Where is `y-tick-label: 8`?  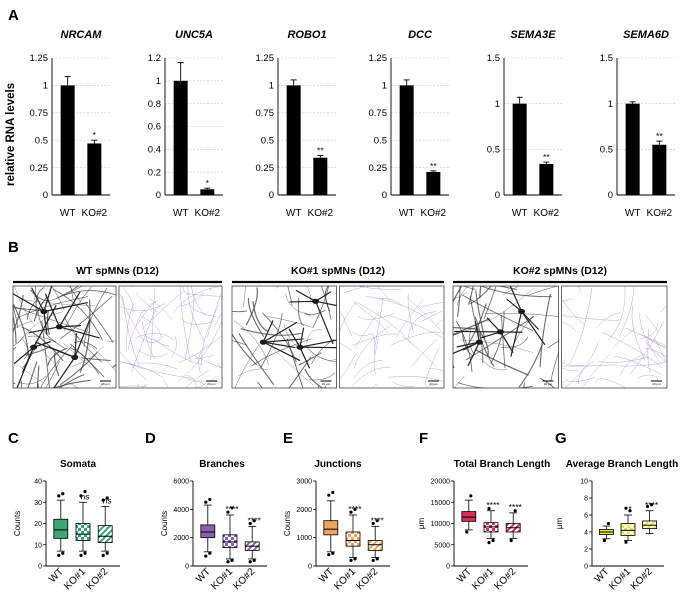
y-tick-label: 8 is located at coordinates (586, 499).